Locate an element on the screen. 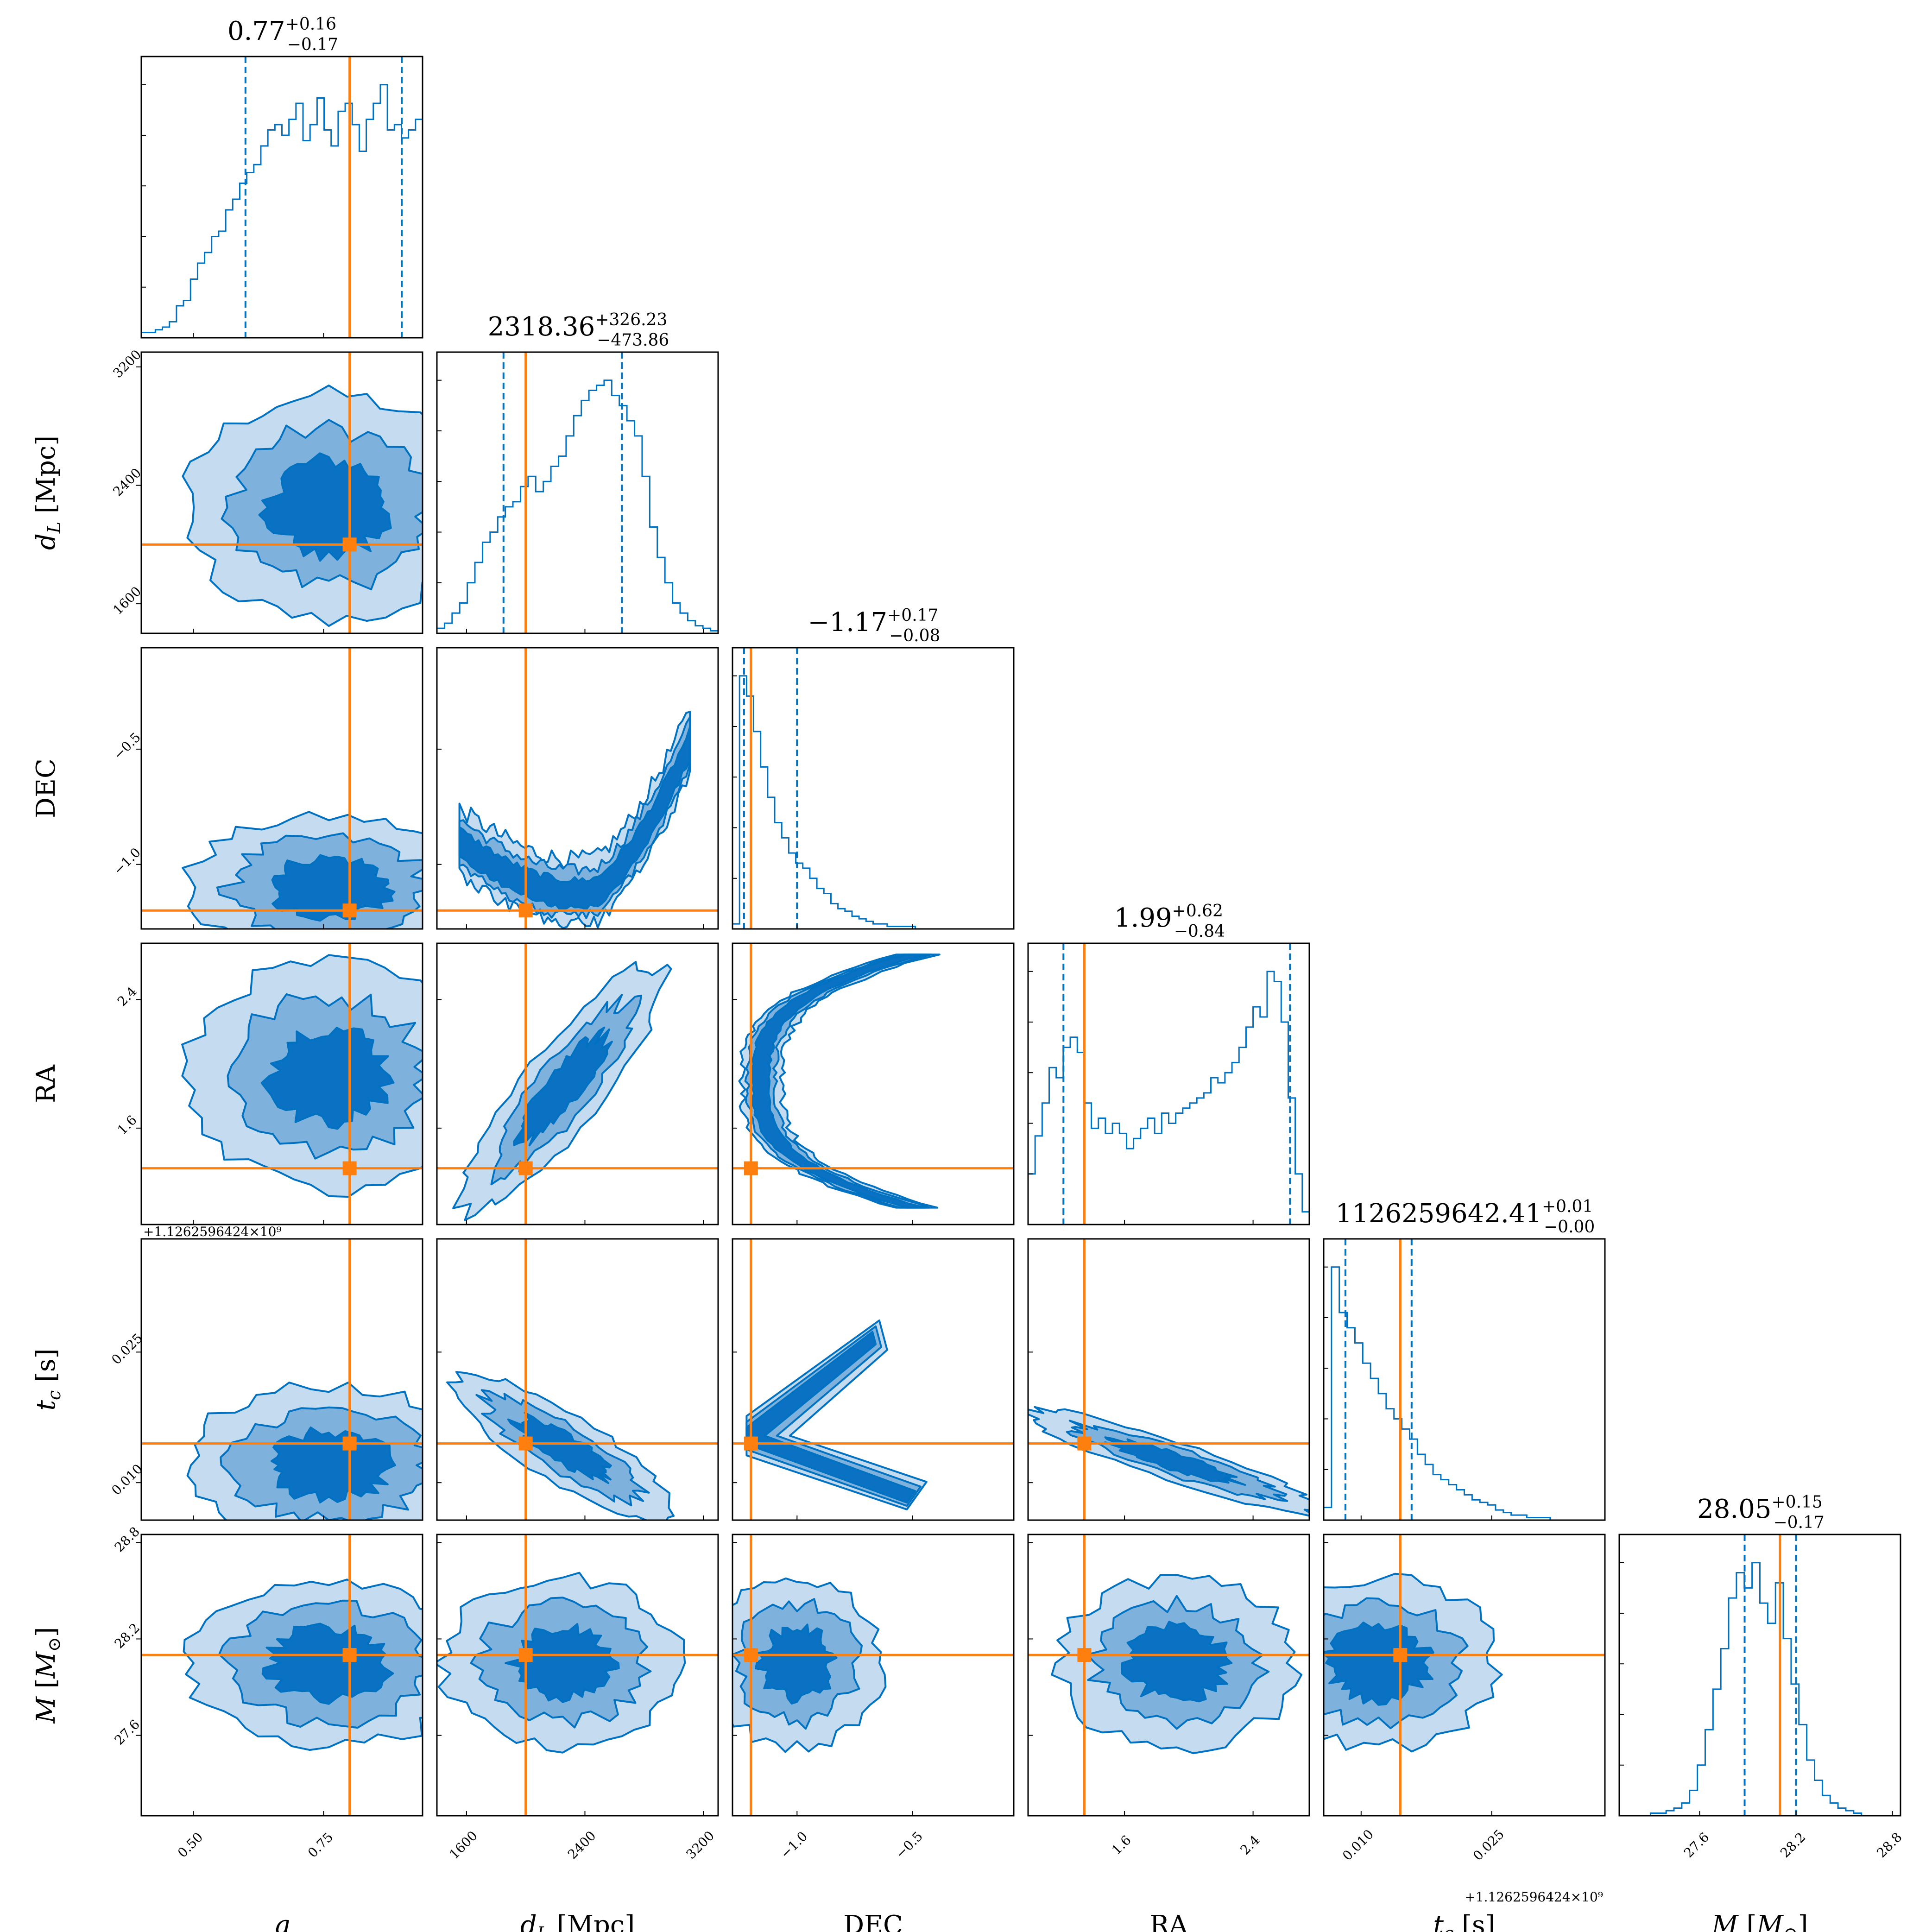  panel-tc-vs-DEC is located at coordinates (873, 1379).